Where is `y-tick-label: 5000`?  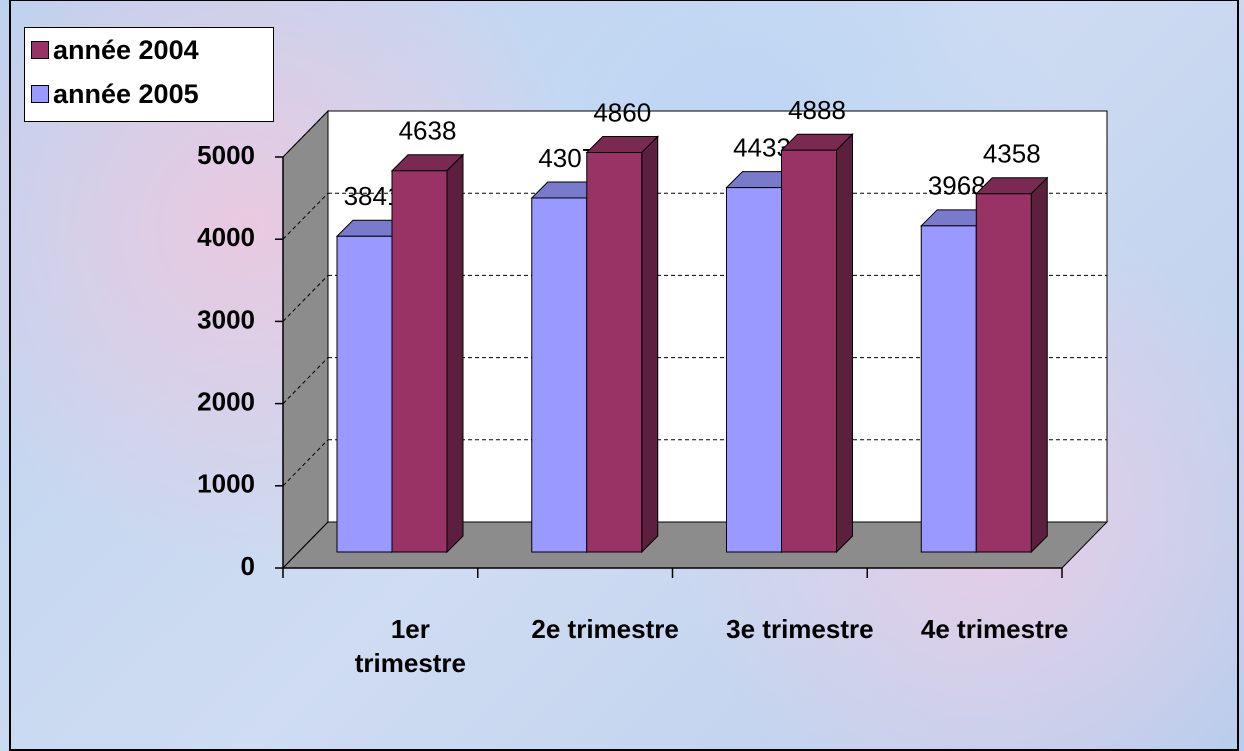
y-tick-label: 5000 is located at coordinates (226, 155).